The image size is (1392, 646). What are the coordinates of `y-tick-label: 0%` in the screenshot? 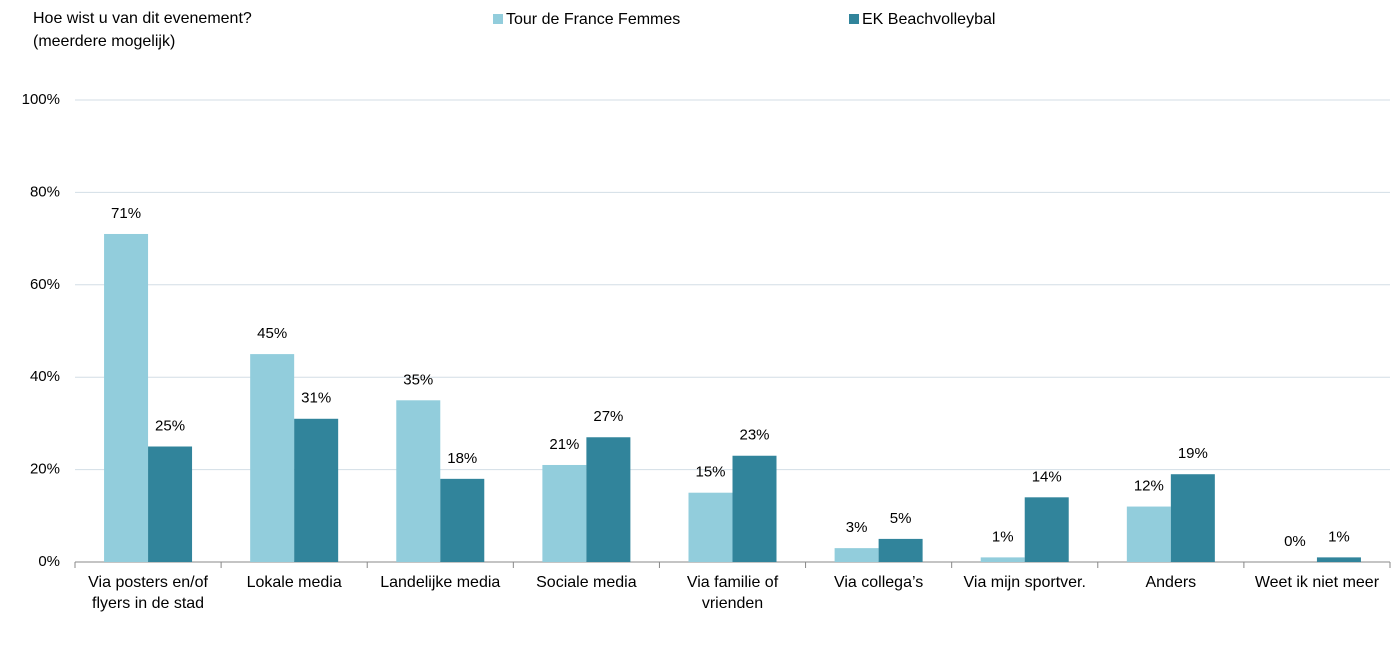 It's located at (49, 561).